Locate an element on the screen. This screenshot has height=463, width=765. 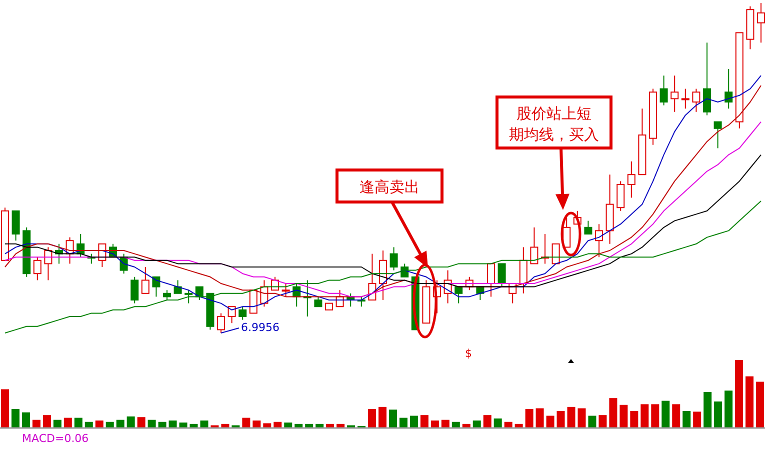
annotation: 逢高卖出 is located at coordinates (390, 187).